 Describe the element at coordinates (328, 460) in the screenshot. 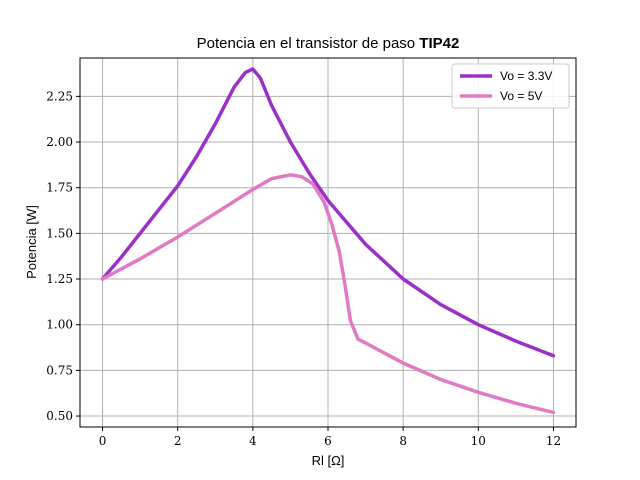

I see `x-axis-label: Rl [Ω]` at that location.